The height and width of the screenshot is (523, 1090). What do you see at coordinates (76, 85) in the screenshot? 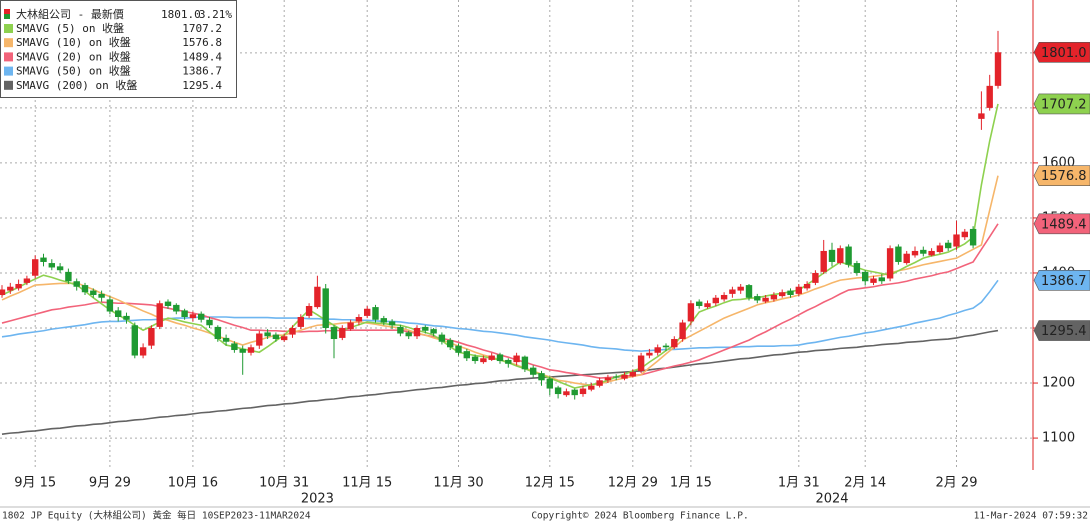
I see `legend-label: SMAVG (200) on 收盤` at bounding box center [76, 85].